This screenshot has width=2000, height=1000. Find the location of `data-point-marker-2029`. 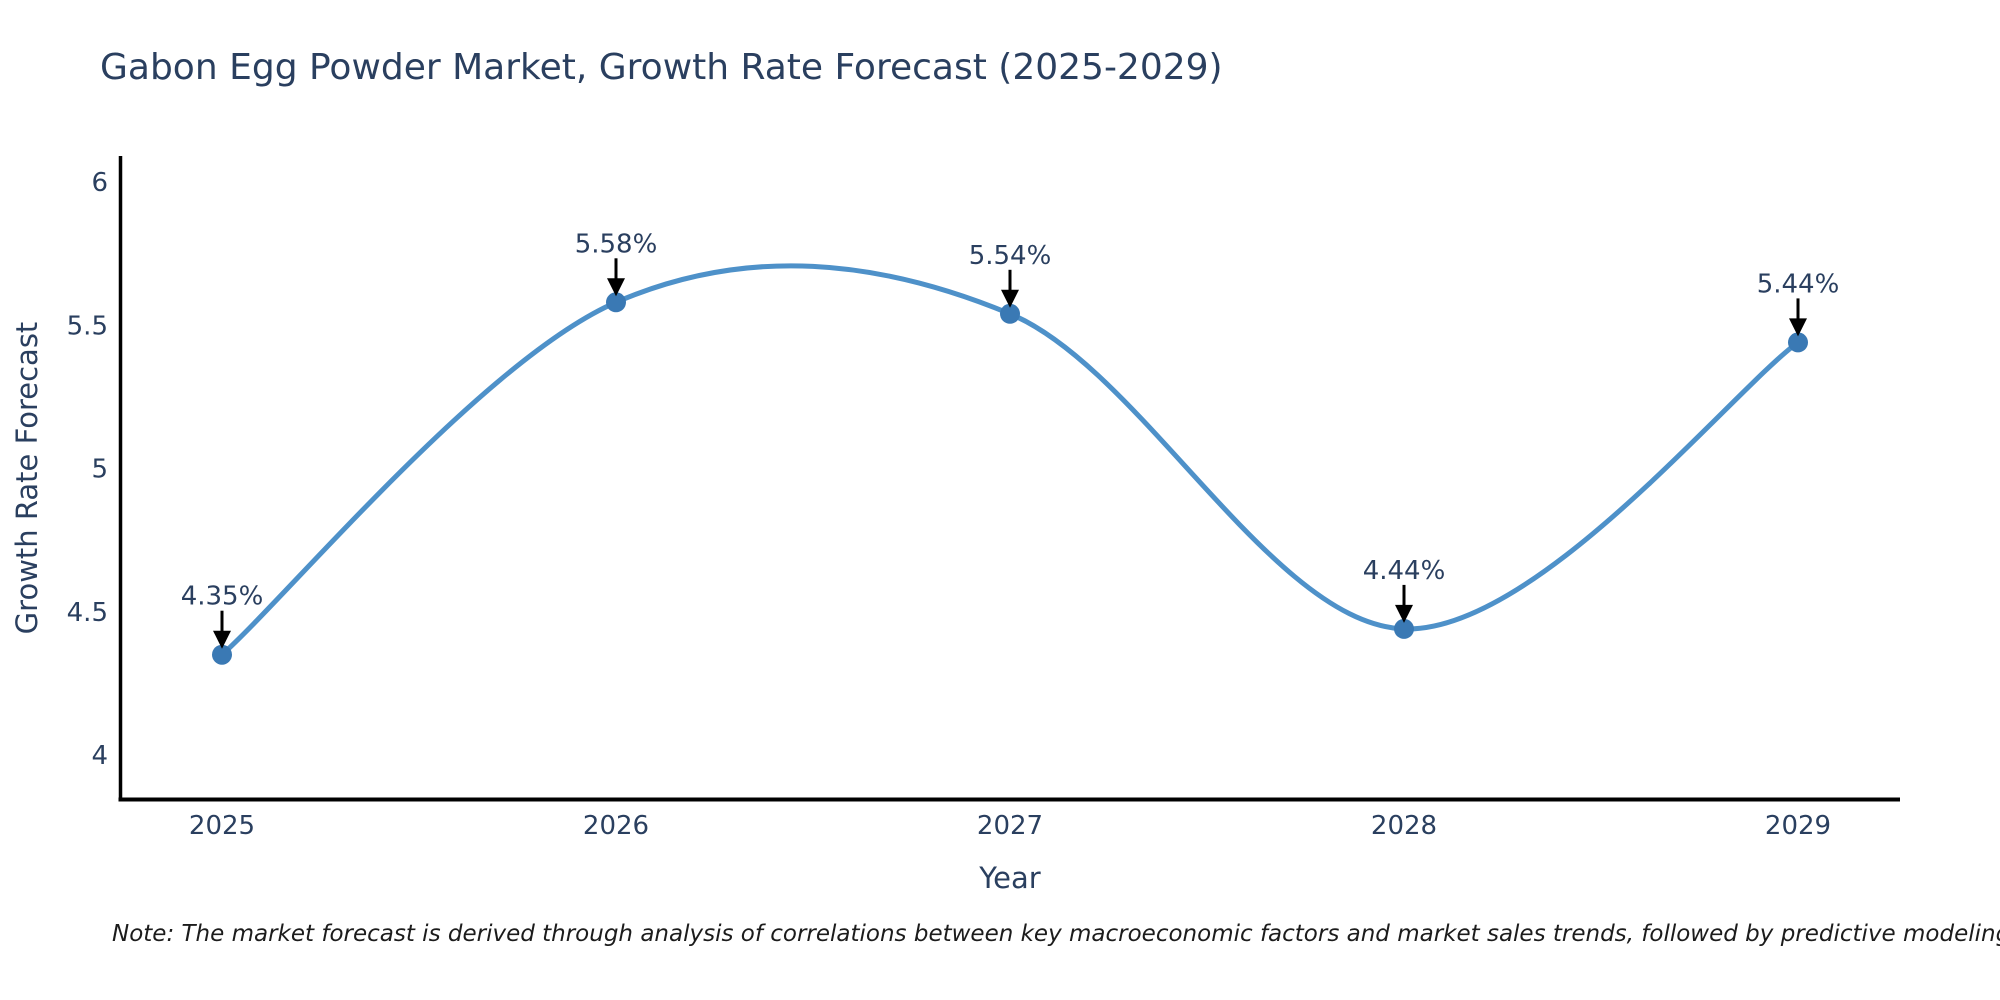

data-point-marker-2029 is located at coordinates (1798, 342).